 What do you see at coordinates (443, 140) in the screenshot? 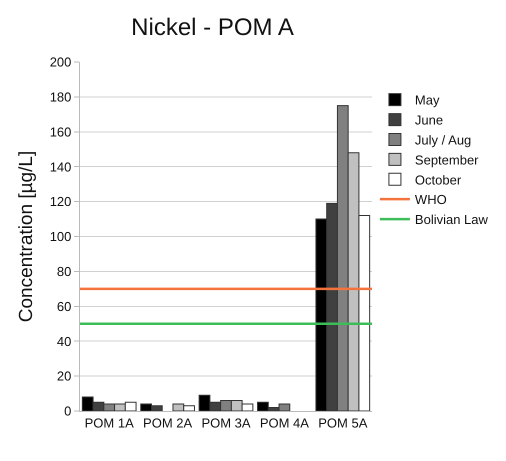
I see `legend-label: July / Aug` at bounding box center [443, 140].